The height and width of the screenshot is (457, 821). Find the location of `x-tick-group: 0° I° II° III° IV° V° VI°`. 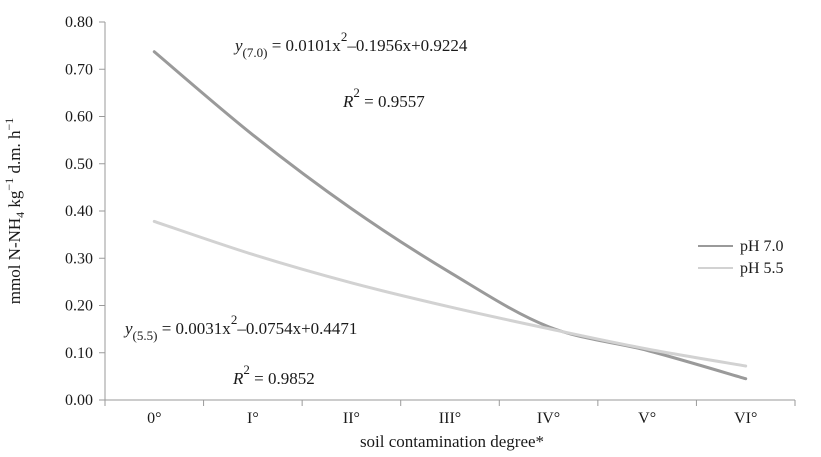

x-tick-group: 0° I° II° III° IV° V° VI° is located at coordinates (450, 413).